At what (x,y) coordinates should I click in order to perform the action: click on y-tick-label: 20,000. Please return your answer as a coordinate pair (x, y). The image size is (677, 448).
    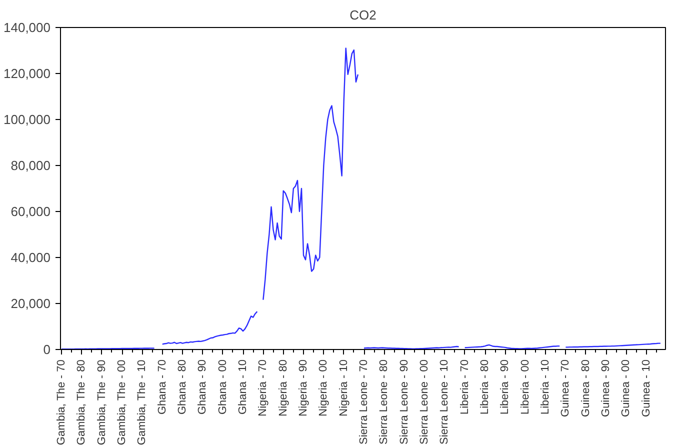
    Looking at the image, I should click on (30, 303).